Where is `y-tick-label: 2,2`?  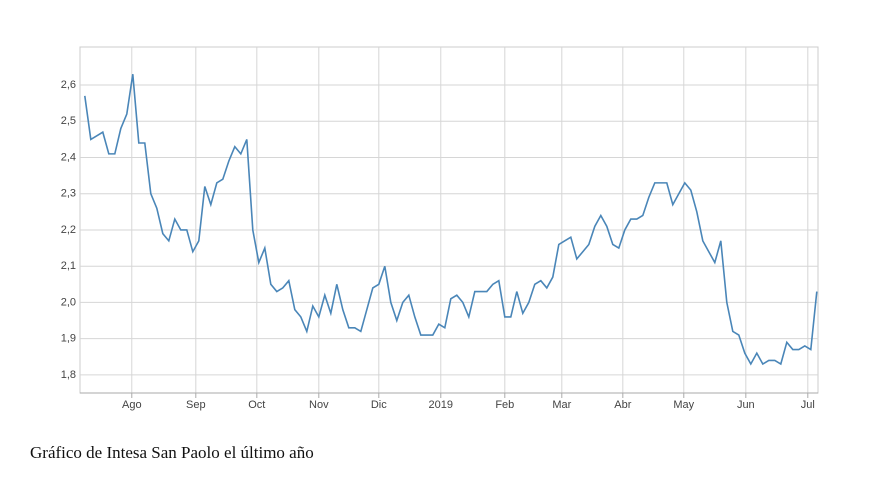
y-tick-label: 2,2 is located at coordinates (68, 230).